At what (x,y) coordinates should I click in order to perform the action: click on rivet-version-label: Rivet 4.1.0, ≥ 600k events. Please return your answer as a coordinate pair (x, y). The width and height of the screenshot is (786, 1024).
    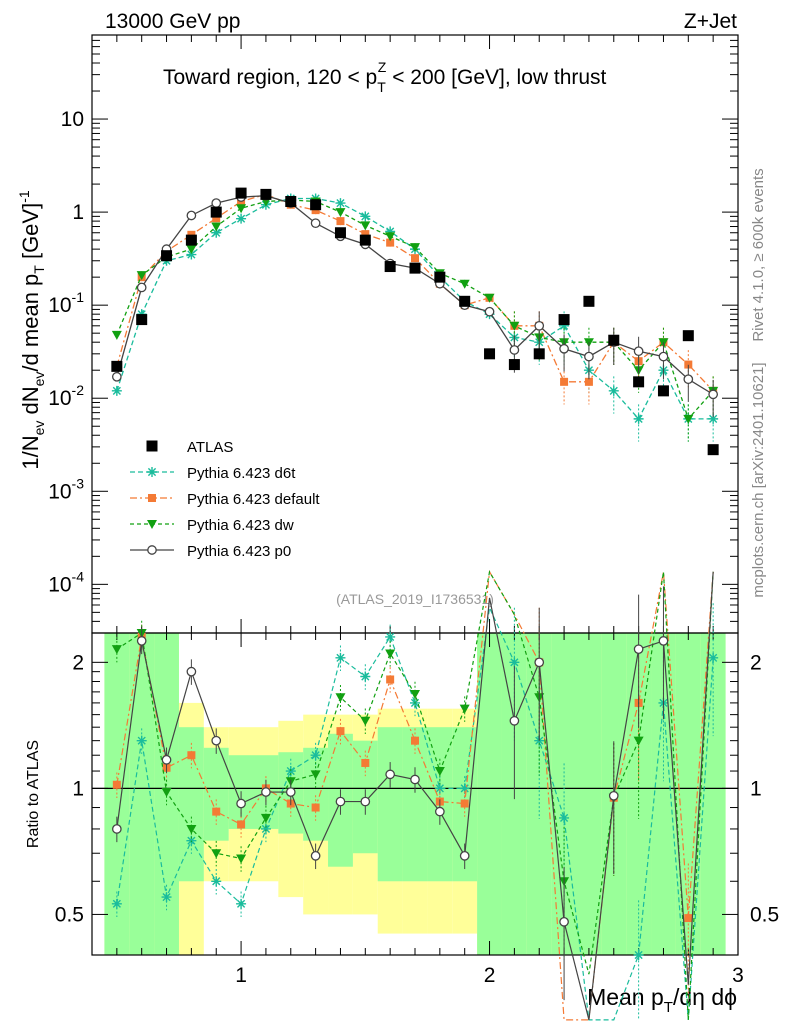
    Looking at the image, I should click on (758, 254).